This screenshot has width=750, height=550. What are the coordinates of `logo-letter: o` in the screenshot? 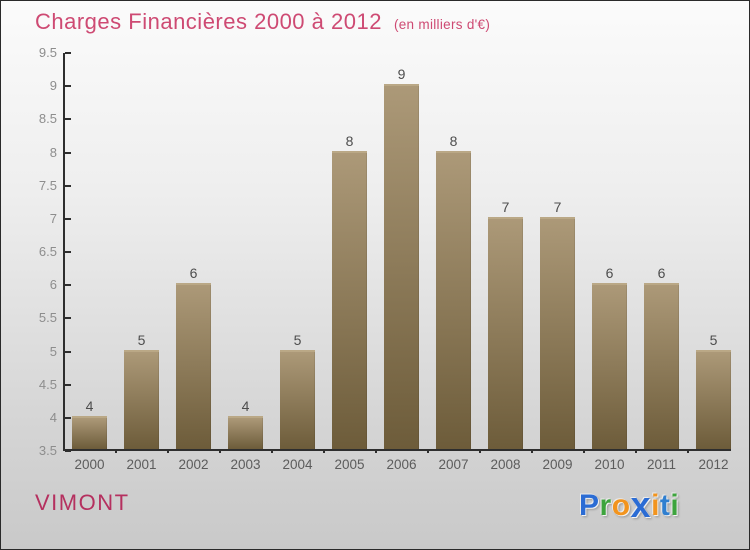 It's located at (621, 505).